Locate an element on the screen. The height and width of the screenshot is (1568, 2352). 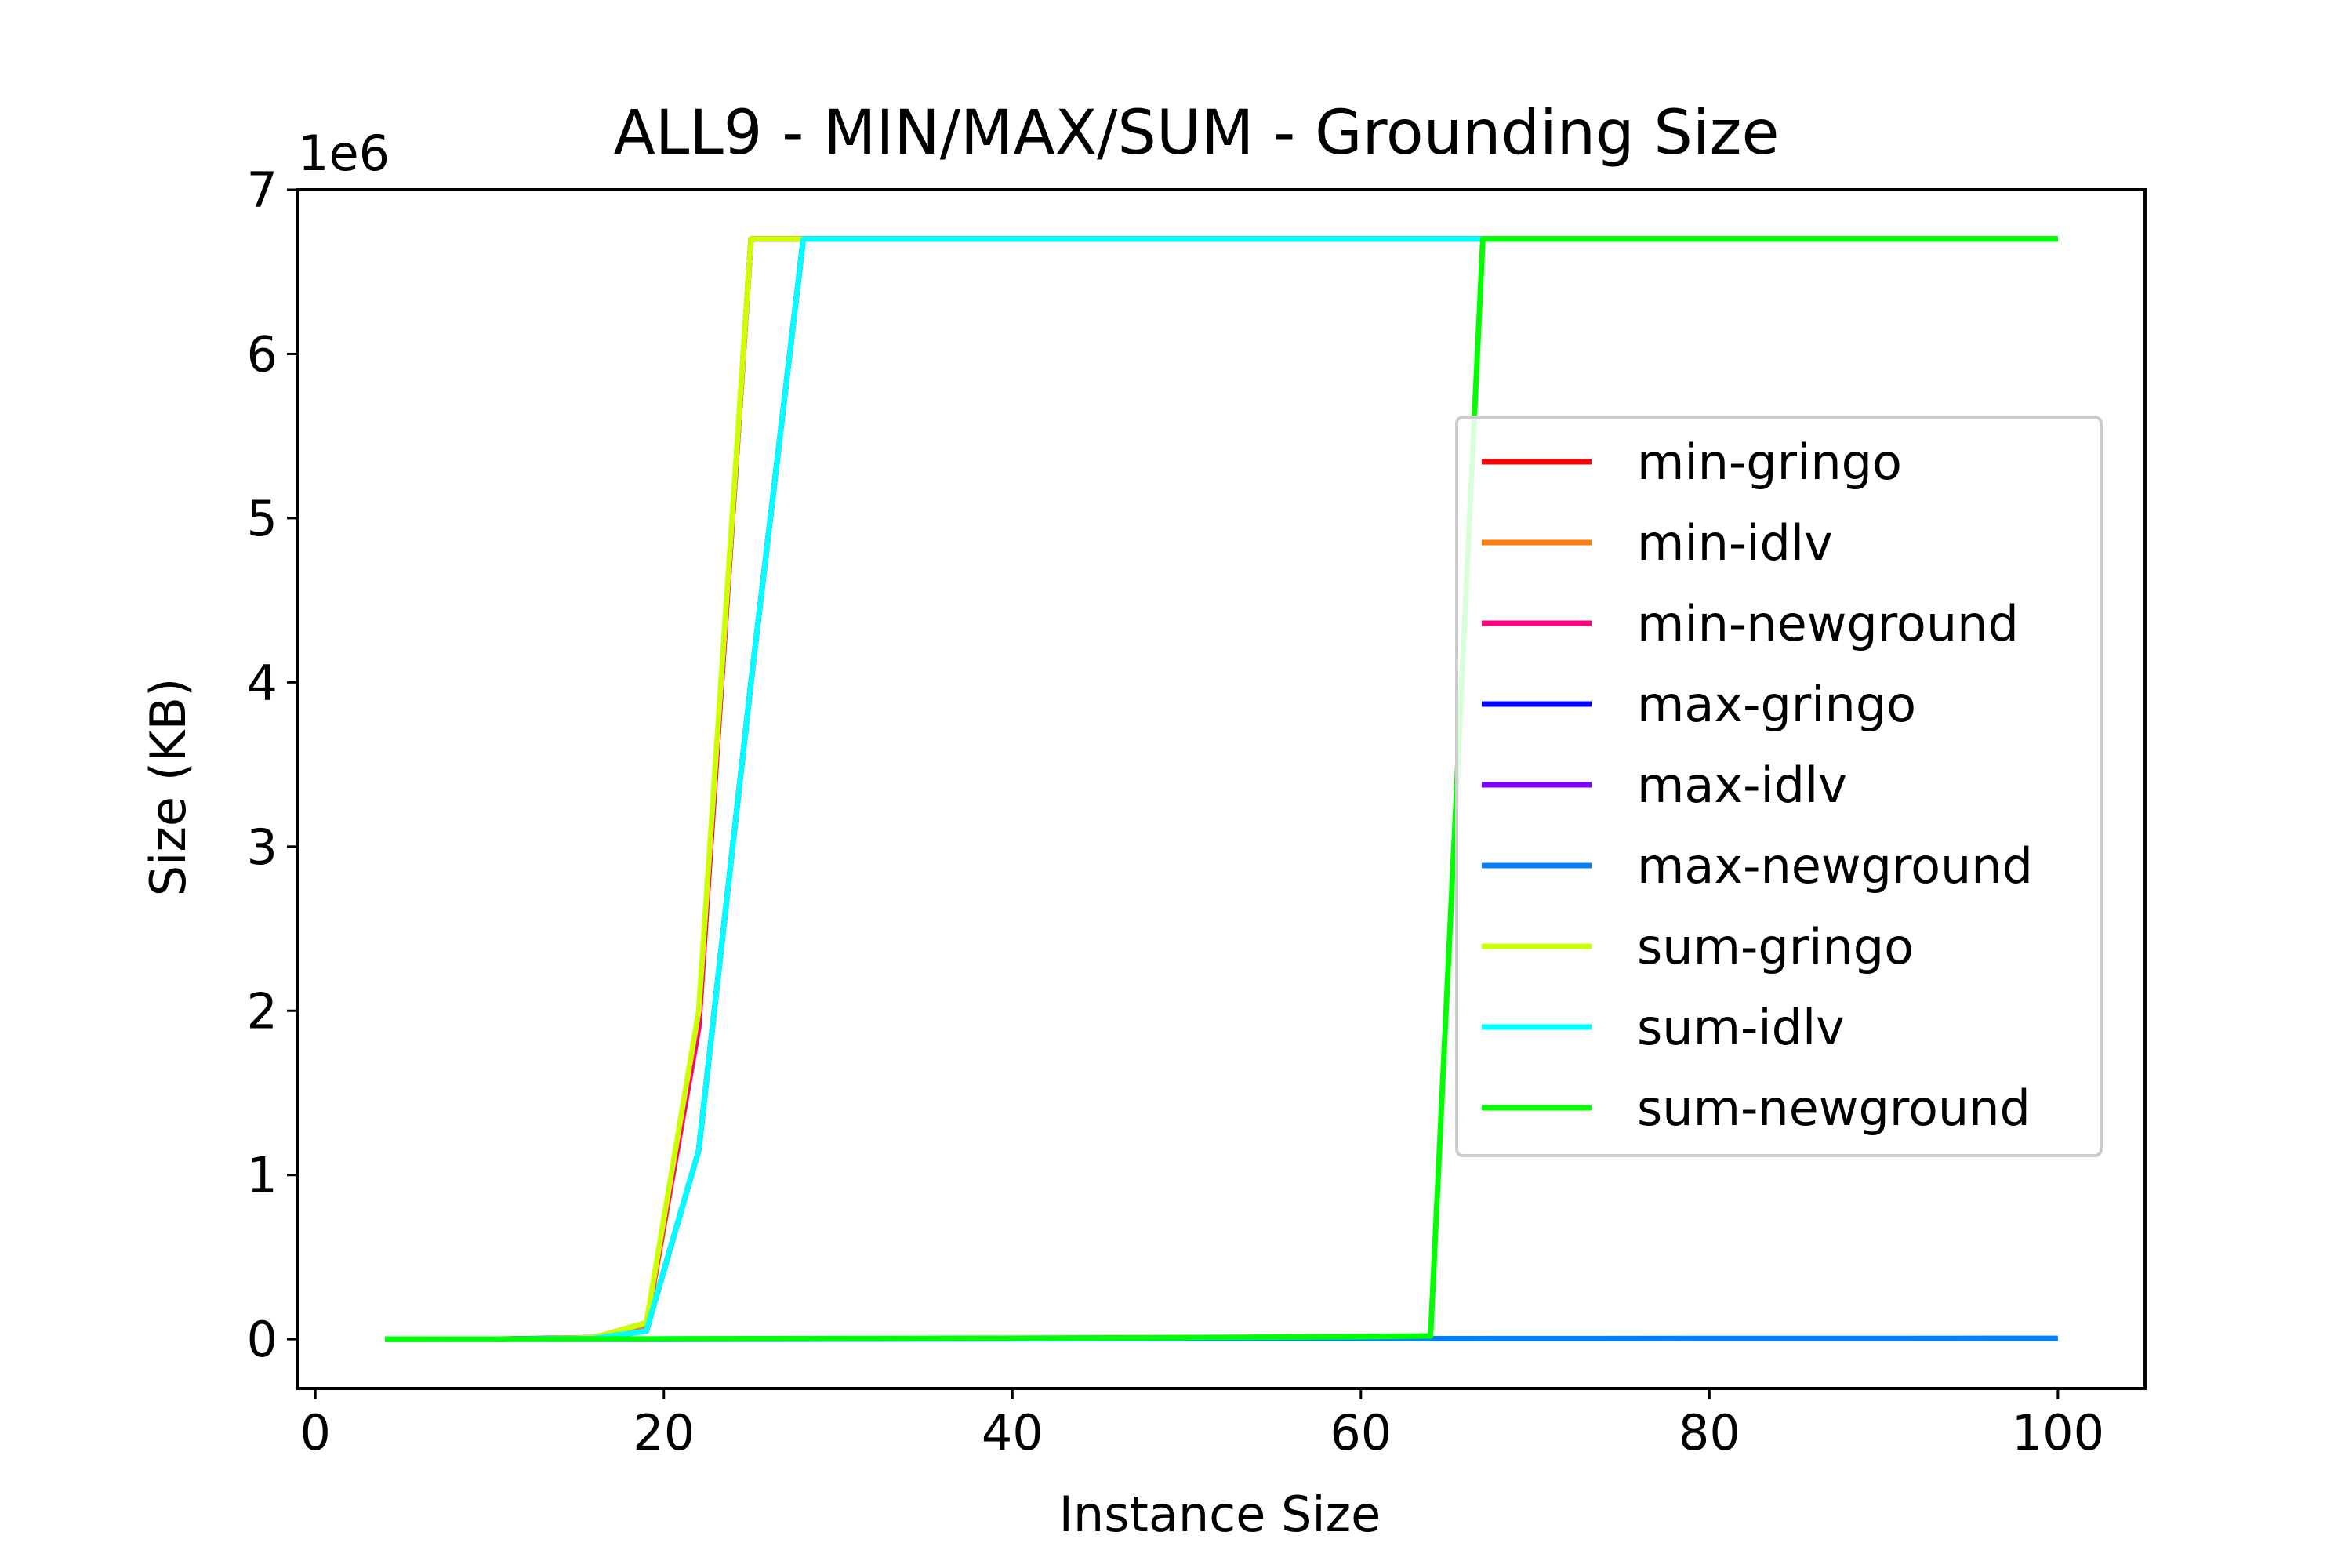
x-tick-label: 0 is located at coordinates (314, 1432).